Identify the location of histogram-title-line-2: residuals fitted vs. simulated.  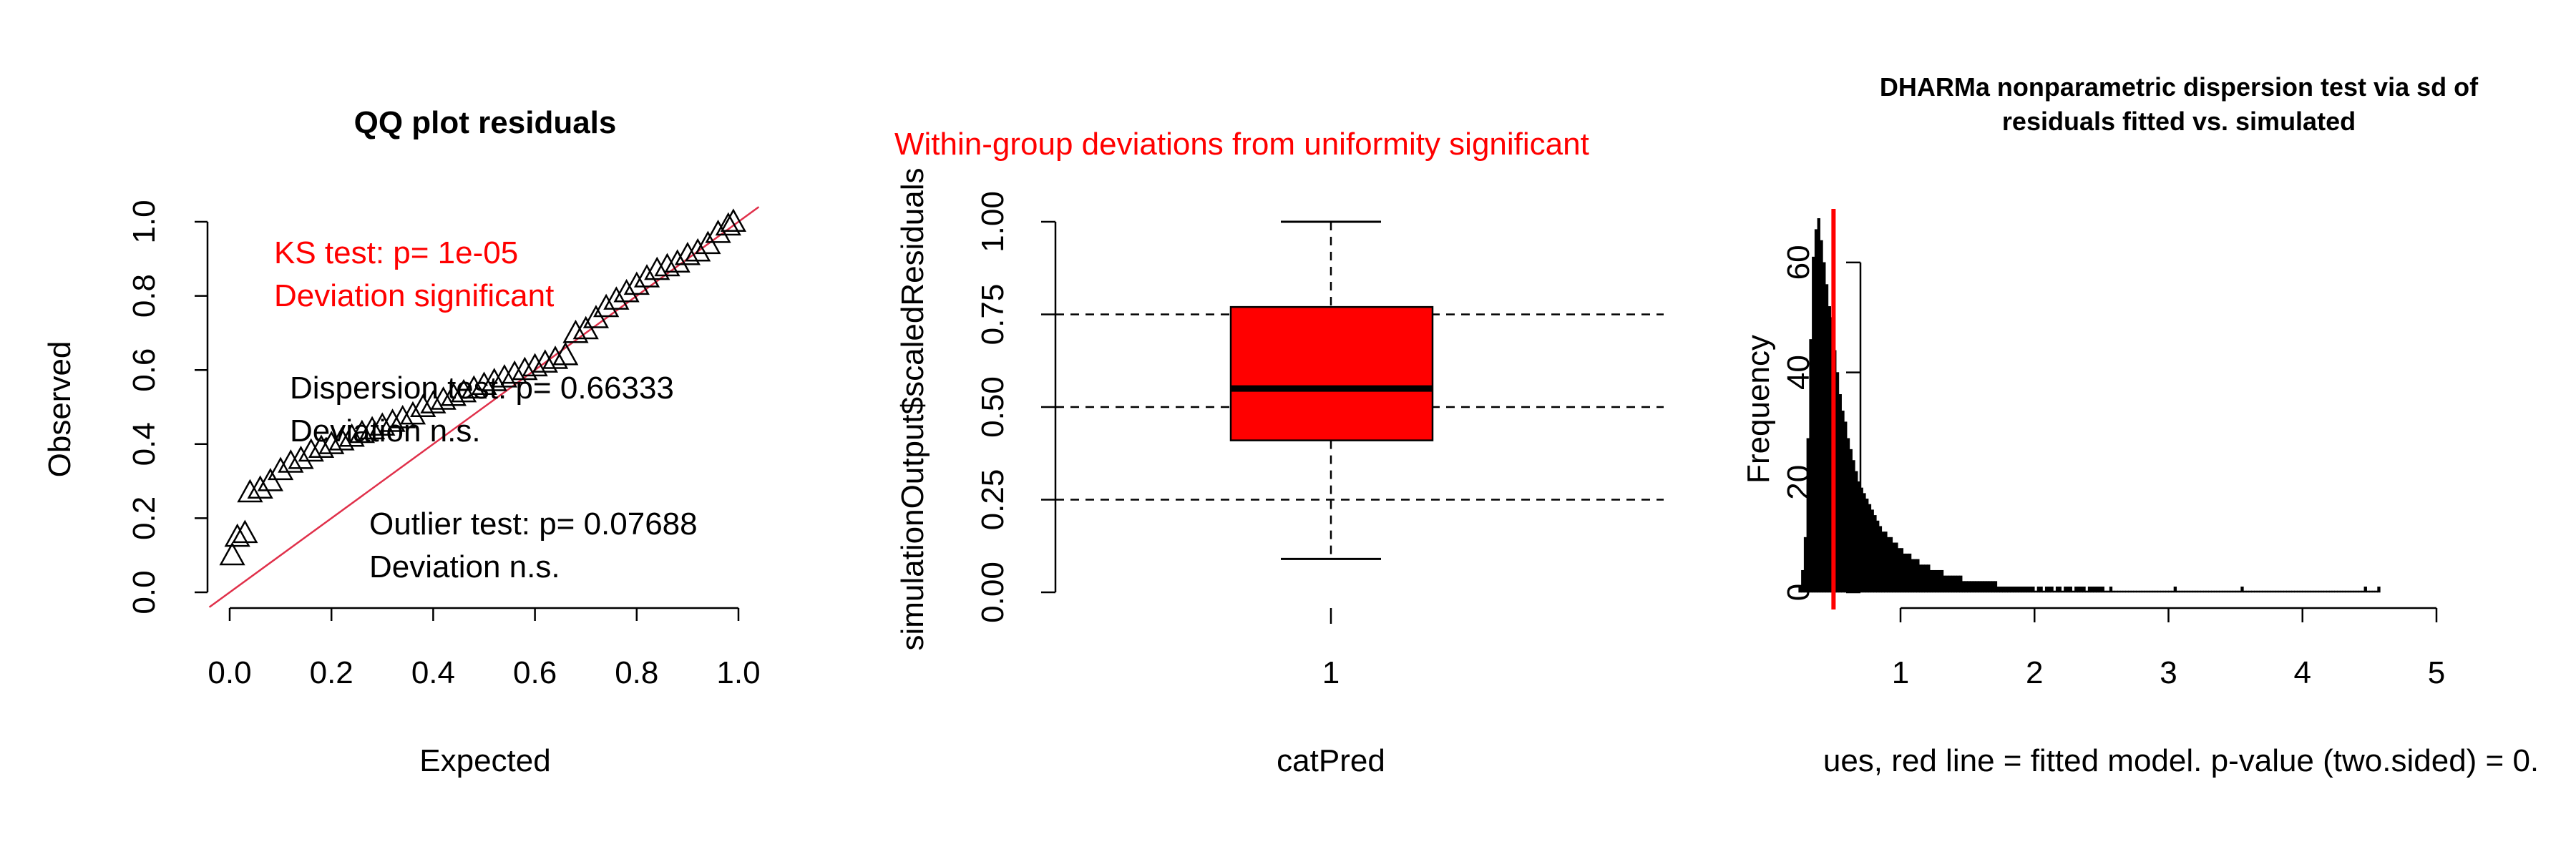
(2179, 122).